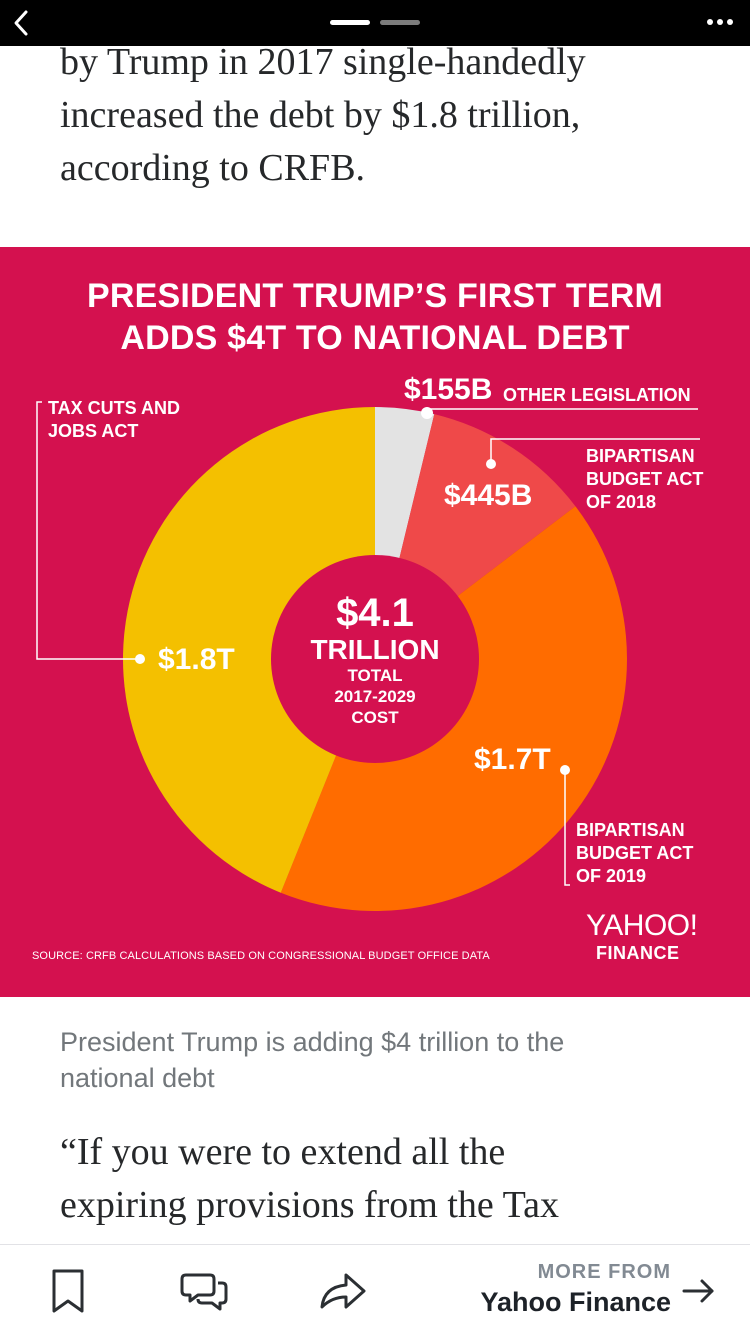  Describe the element at coordinates (204, 1291) in the screenshot. I see `comments-icon` at that location.